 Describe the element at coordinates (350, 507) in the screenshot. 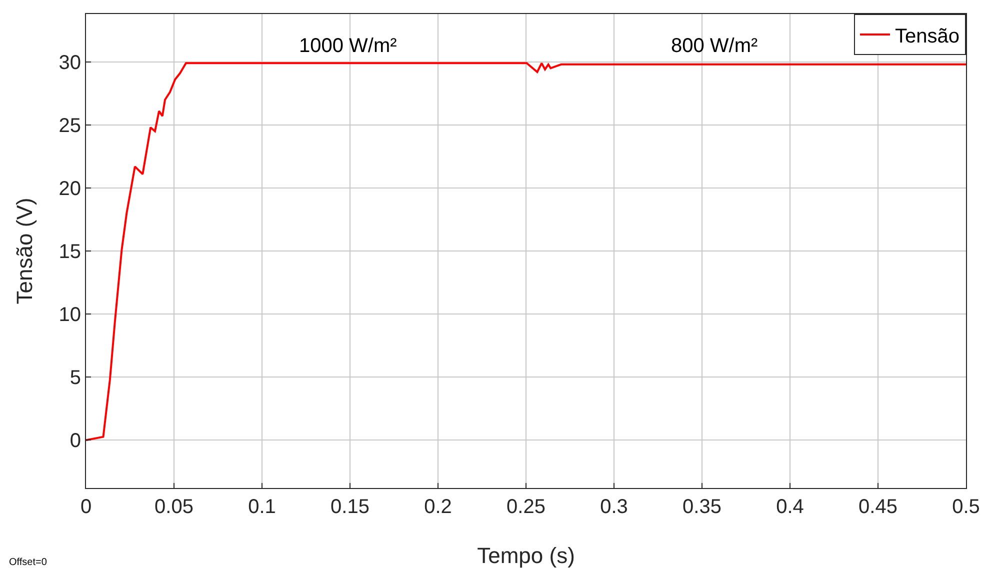

I see `x-tick-label: 0.15` at that location.